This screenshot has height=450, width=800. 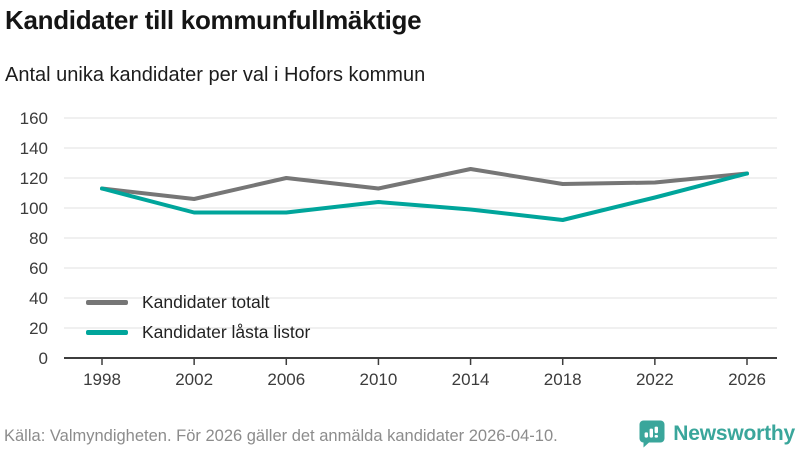 What do you see at coordinates (655, 379) in the screenshot?
I see `x-tick-label: 2022` at bounding box center [655, 379].